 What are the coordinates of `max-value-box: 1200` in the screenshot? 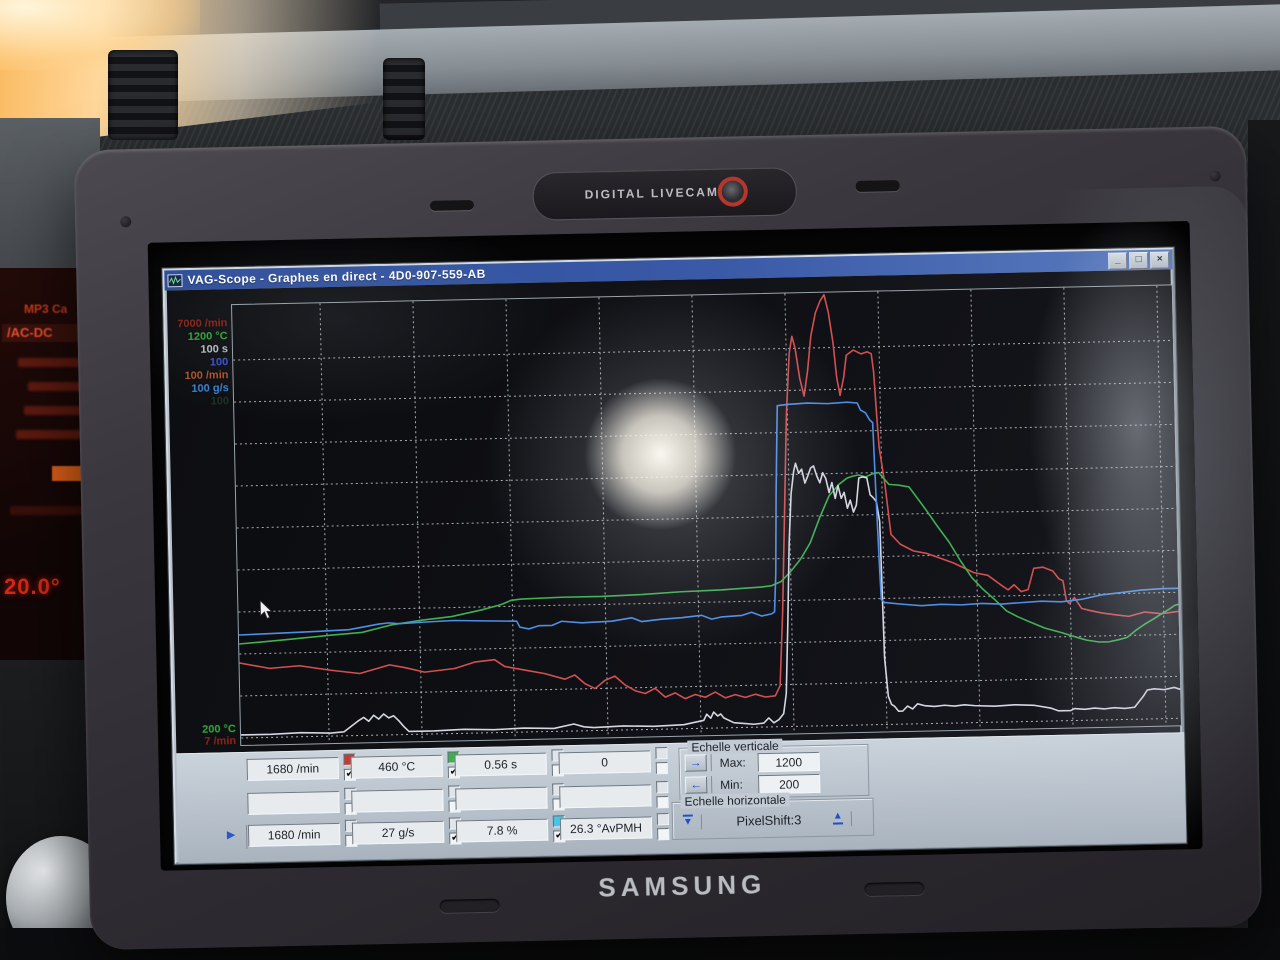 It's located at (788, 762).